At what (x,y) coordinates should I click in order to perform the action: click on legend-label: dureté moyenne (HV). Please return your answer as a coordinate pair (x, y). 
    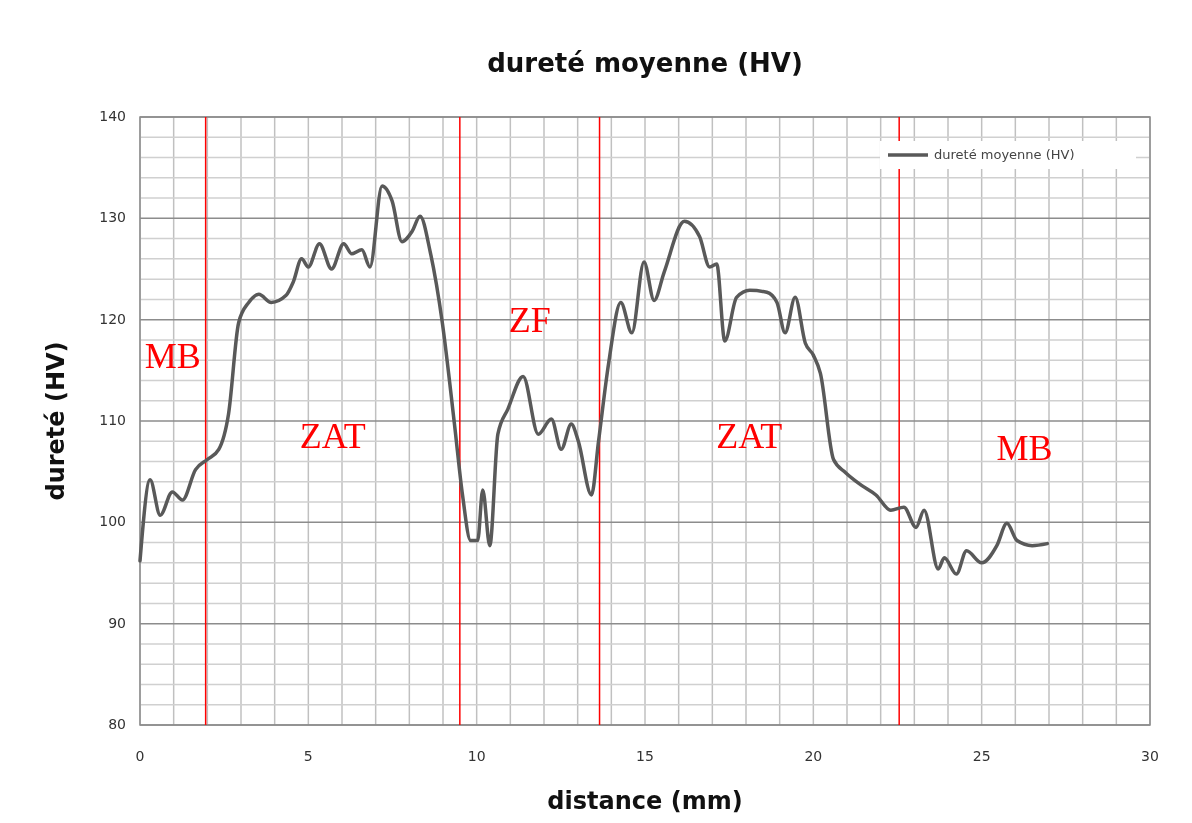
    Looking at the image, I should click on (1004, 154).